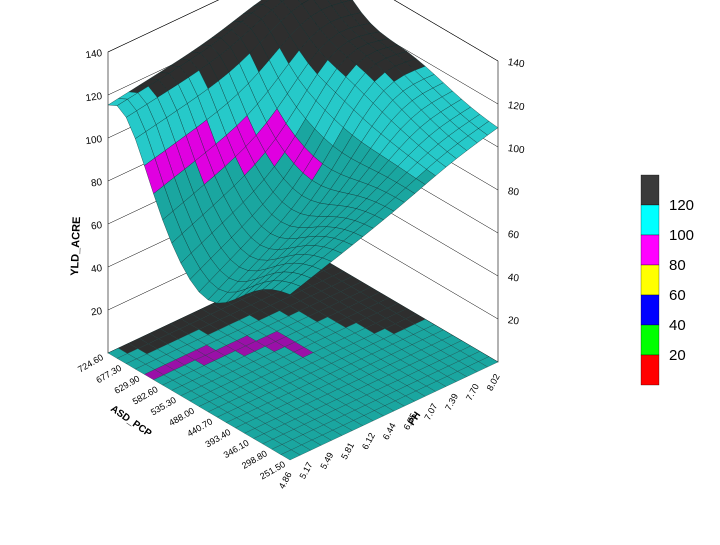  I want to click on z-tick-left: 120, so click(94, 97).